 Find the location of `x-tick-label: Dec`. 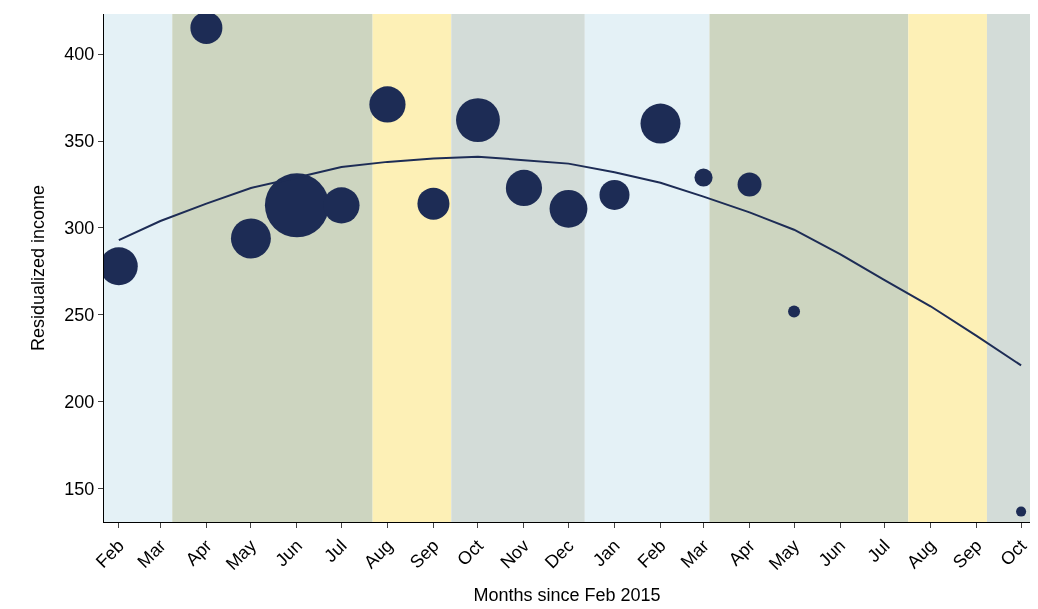

x-tick-label: Dec is located at coordinates (559, 554).